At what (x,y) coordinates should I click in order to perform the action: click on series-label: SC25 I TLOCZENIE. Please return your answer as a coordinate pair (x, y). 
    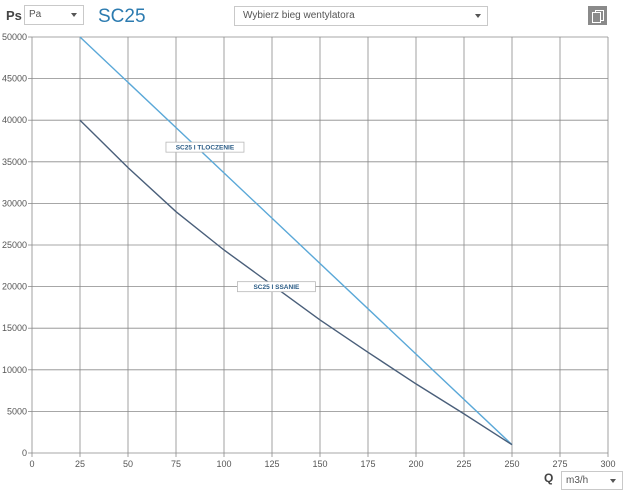
    Looking at the image, I should click on (205, 148).